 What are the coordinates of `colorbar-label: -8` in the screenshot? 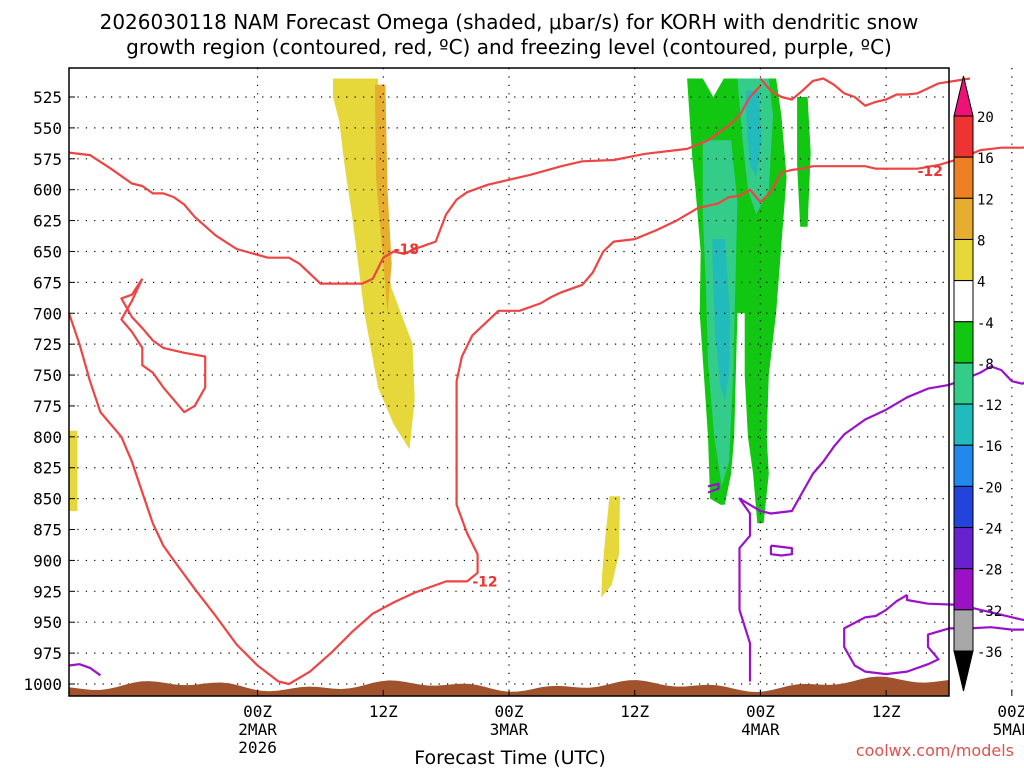 It's located at (985, 365).